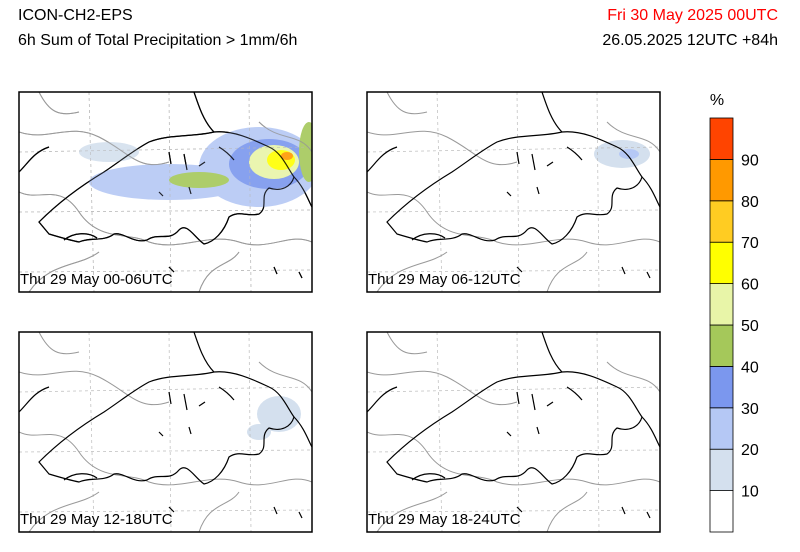 The image size is (800, 552). Describe the element at coordinates (75, 15) in the screenshot. I see `title: ICON-CH2-EPS` at that location.